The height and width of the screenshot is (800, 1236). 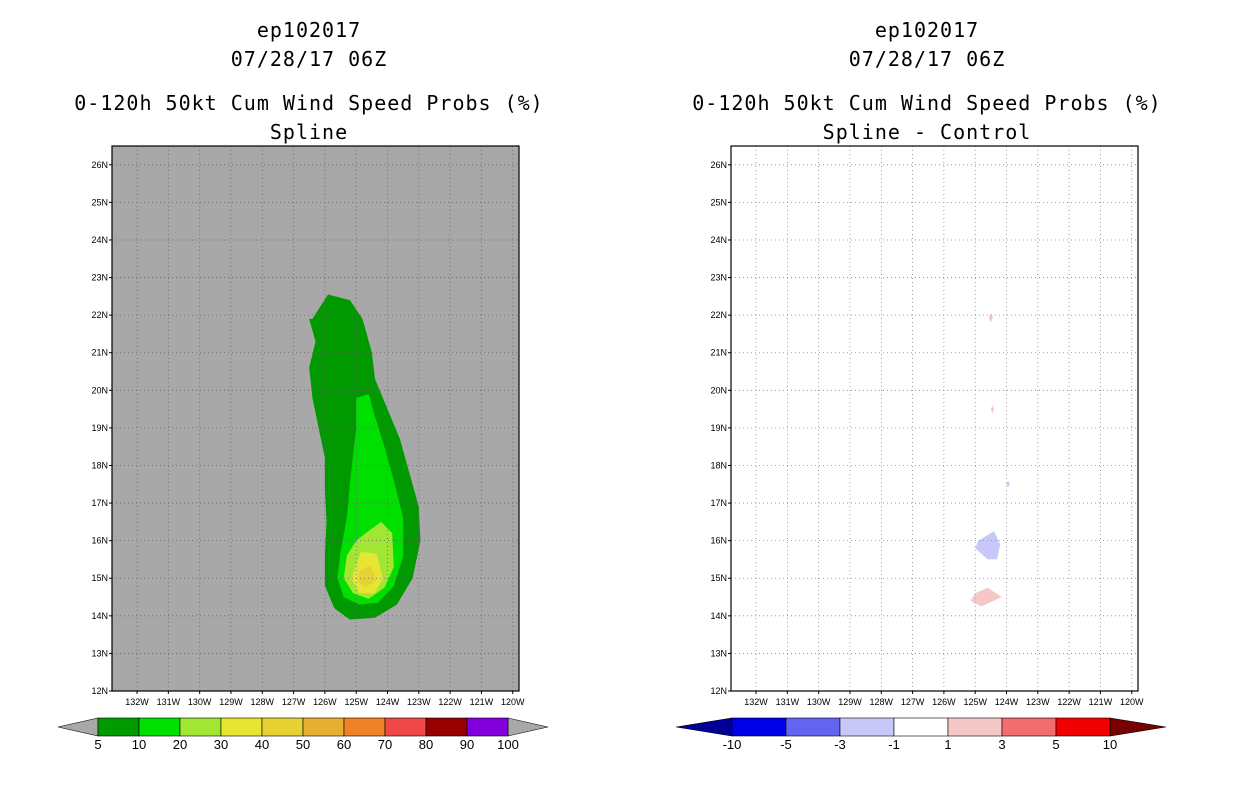 What do you see at coordinates (718, 202) in the screenshot?
I see `right-ytick-label-13: 25N` at bounding box center [718, 202].